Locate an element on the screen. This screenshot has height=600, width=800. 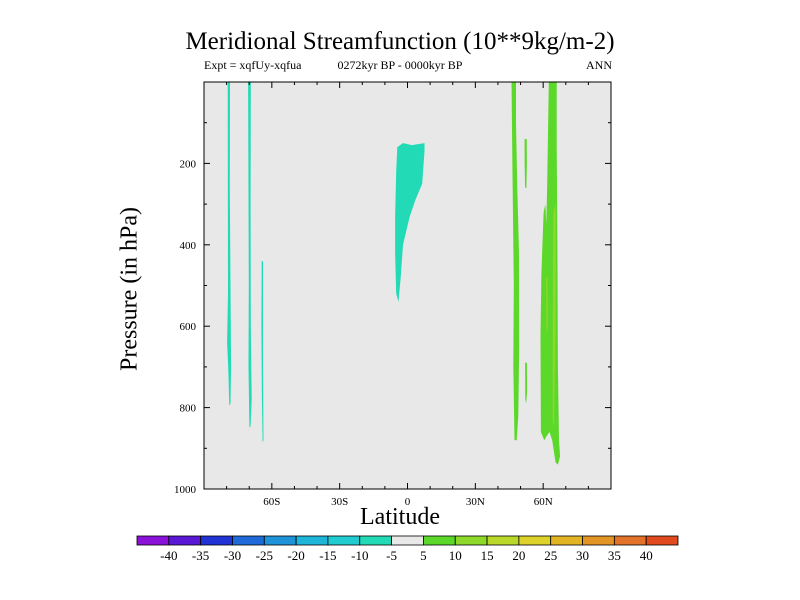
colorbar-label: 5 is located at coordinates (423, 555).